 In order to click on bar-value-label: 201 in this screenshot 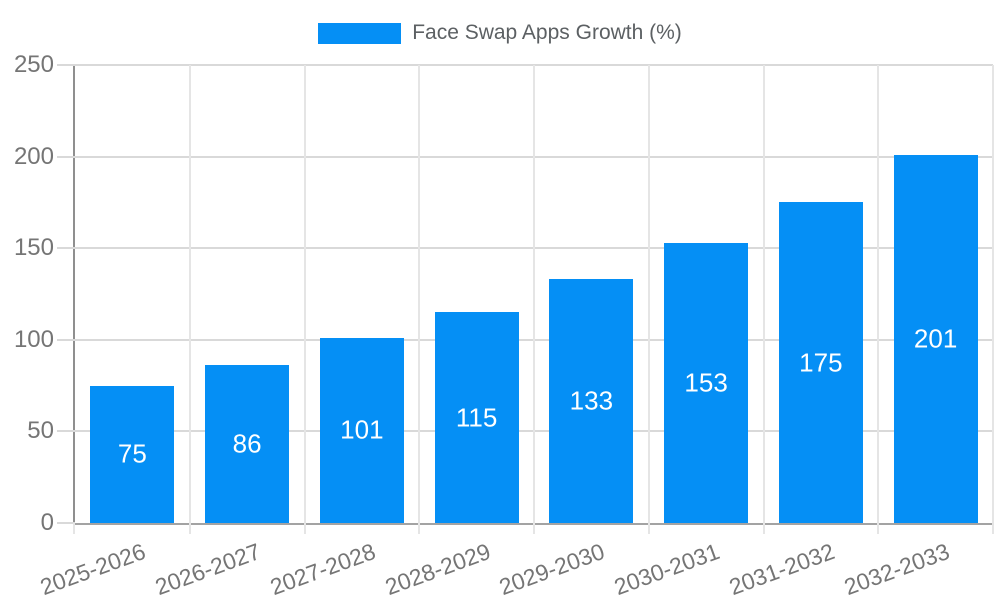, I will do `click(935, 338)`.